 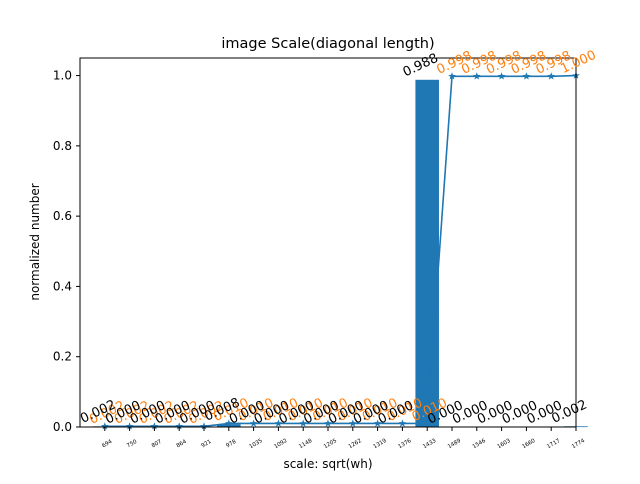 What do you see at coordinates (206, 444) in the screenshot?
I see `x-tick-label: 921` at bounding box center [206, 444].